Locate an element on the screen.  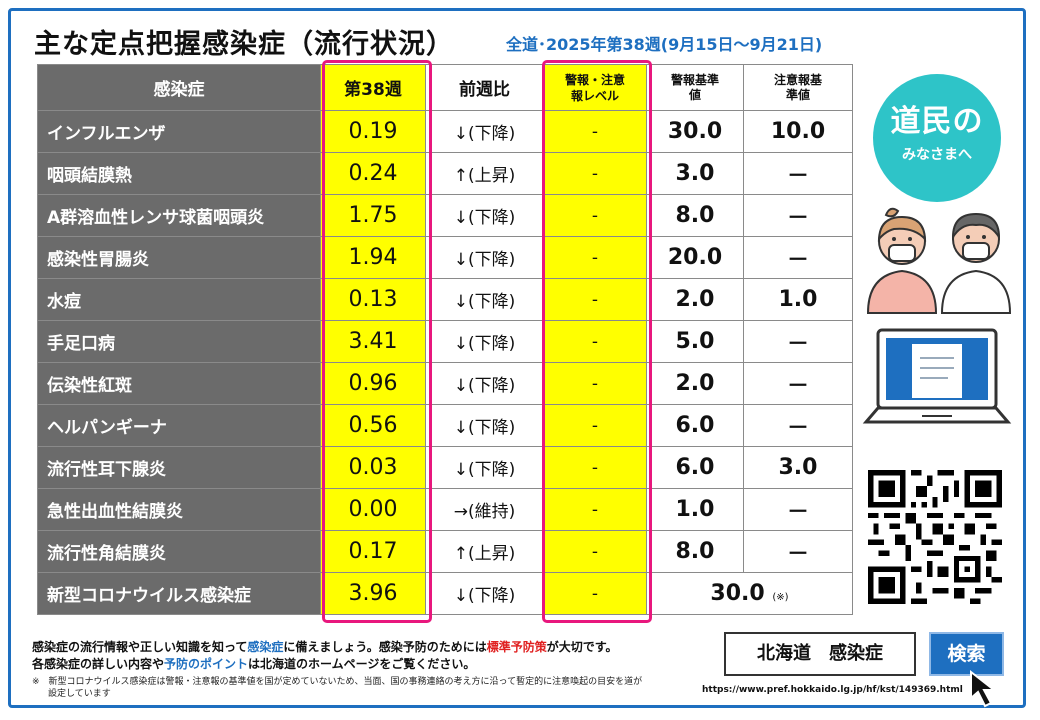
week-value: 1.94 is located at coordinates (373, 257).